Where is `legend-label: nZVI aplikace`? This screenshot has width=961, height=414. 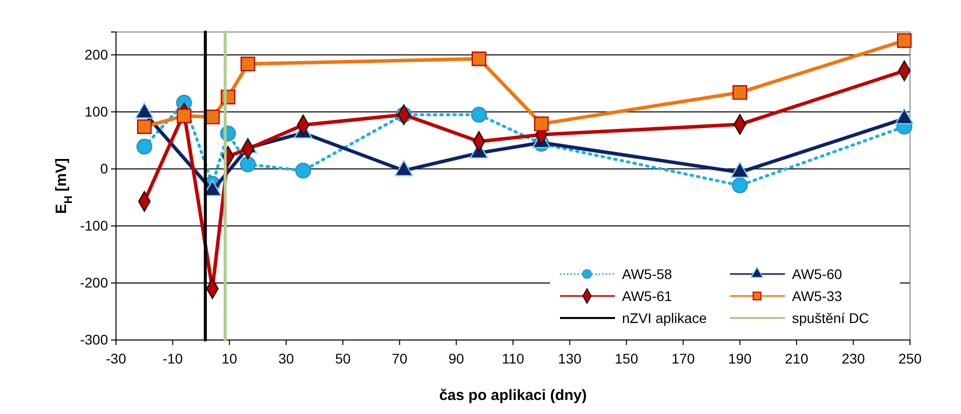 legend-label: nZVI aplikace is located at coordinates (665, 318).